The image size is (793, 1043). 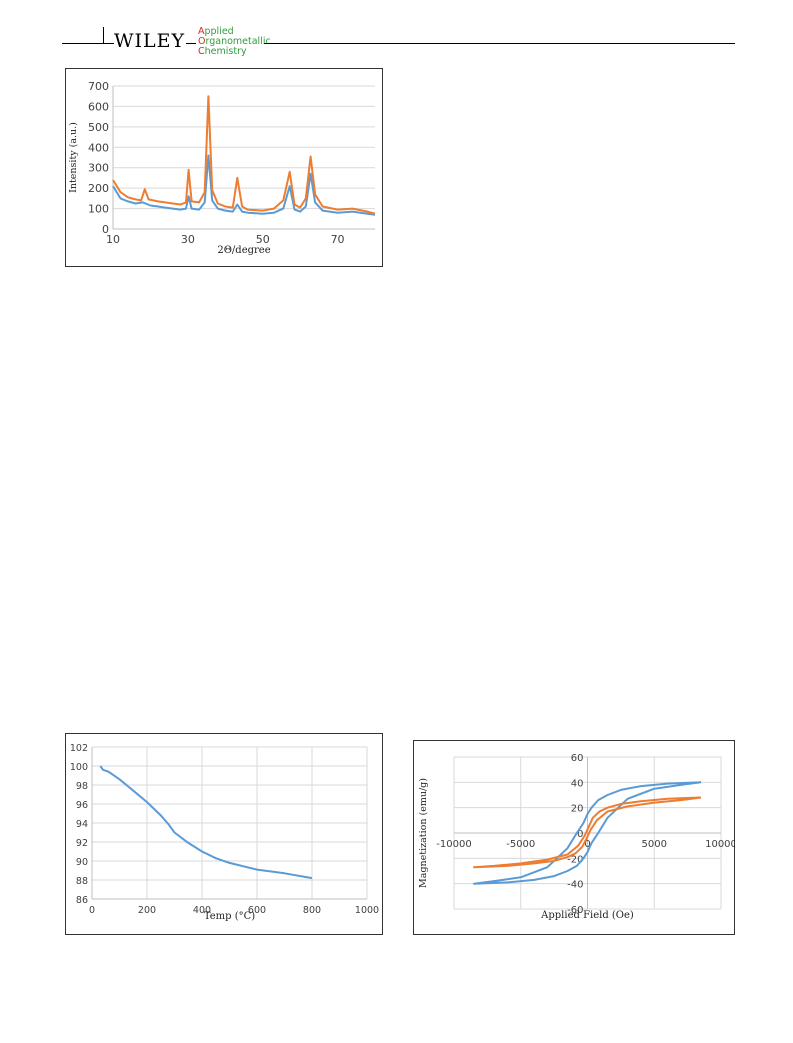 What do you see at coordinates (257, 910) in the screenshot?
I see `x-tick-label: 600` at bounding box center [257, 910].